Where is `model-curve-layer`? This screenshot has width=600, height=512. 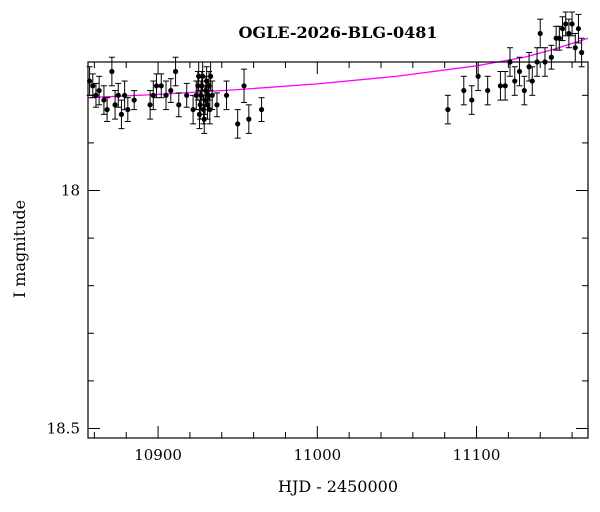
model-curve-layer is located at coordinates (338, 68).